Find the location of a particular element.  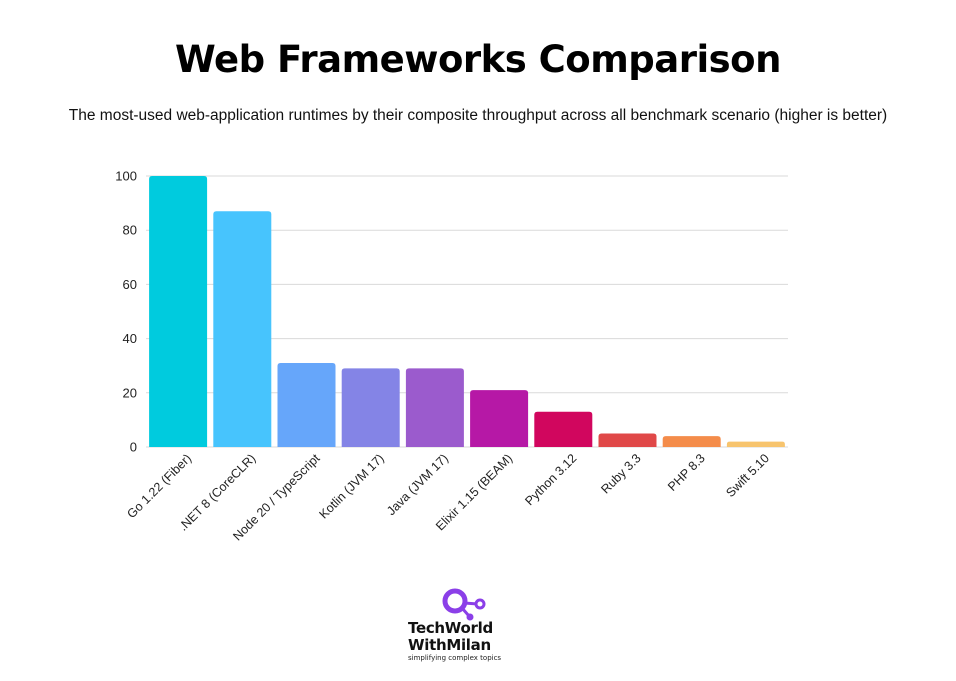

x-tick-label: Python 3.12 is located at coordinates (550, 479).